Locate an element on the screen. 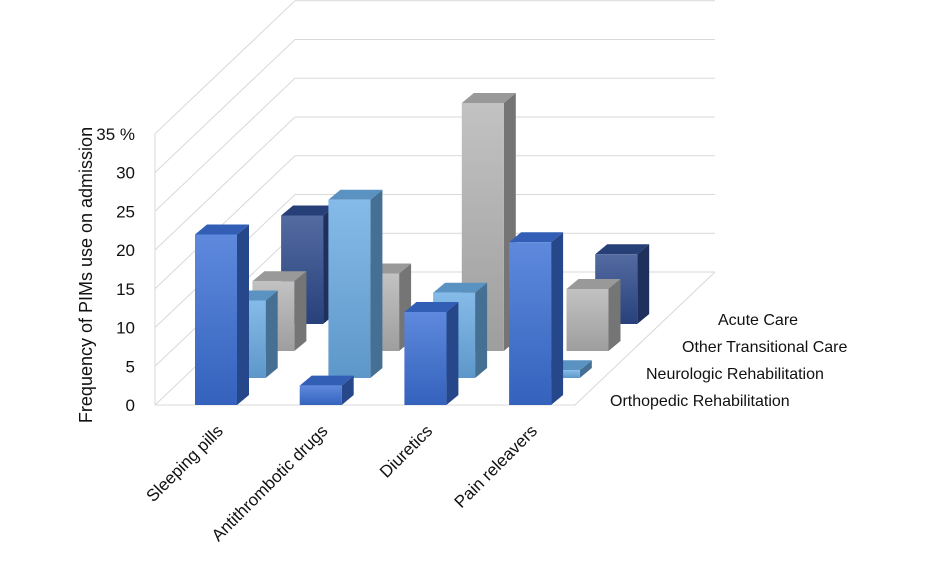  y-tick-label: 10 is located at coordinates (125, 328).